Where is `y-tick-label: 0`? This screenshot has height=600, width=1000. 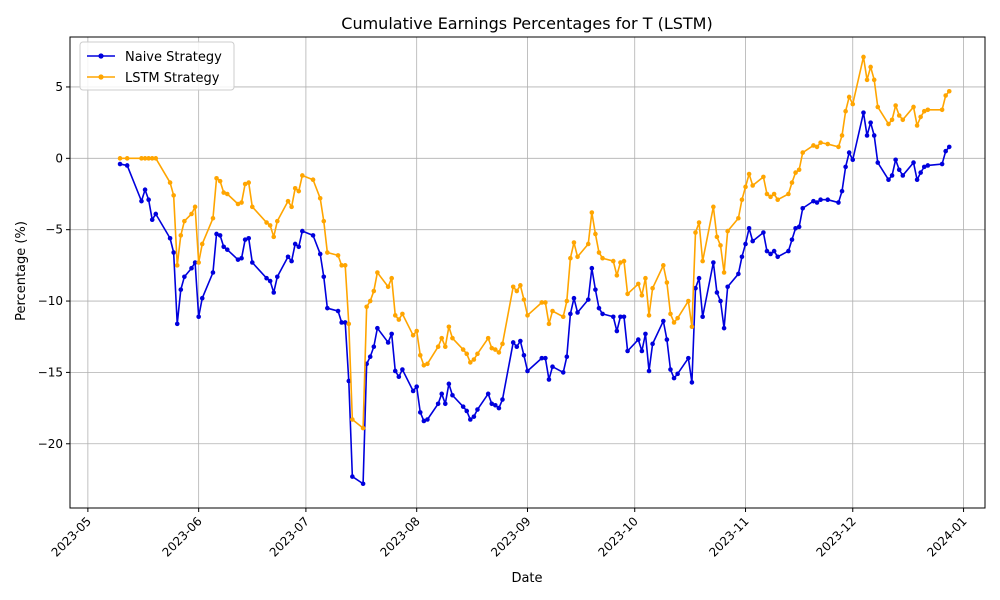
y-tick-label: 0 is located at coordinates (59, 158).